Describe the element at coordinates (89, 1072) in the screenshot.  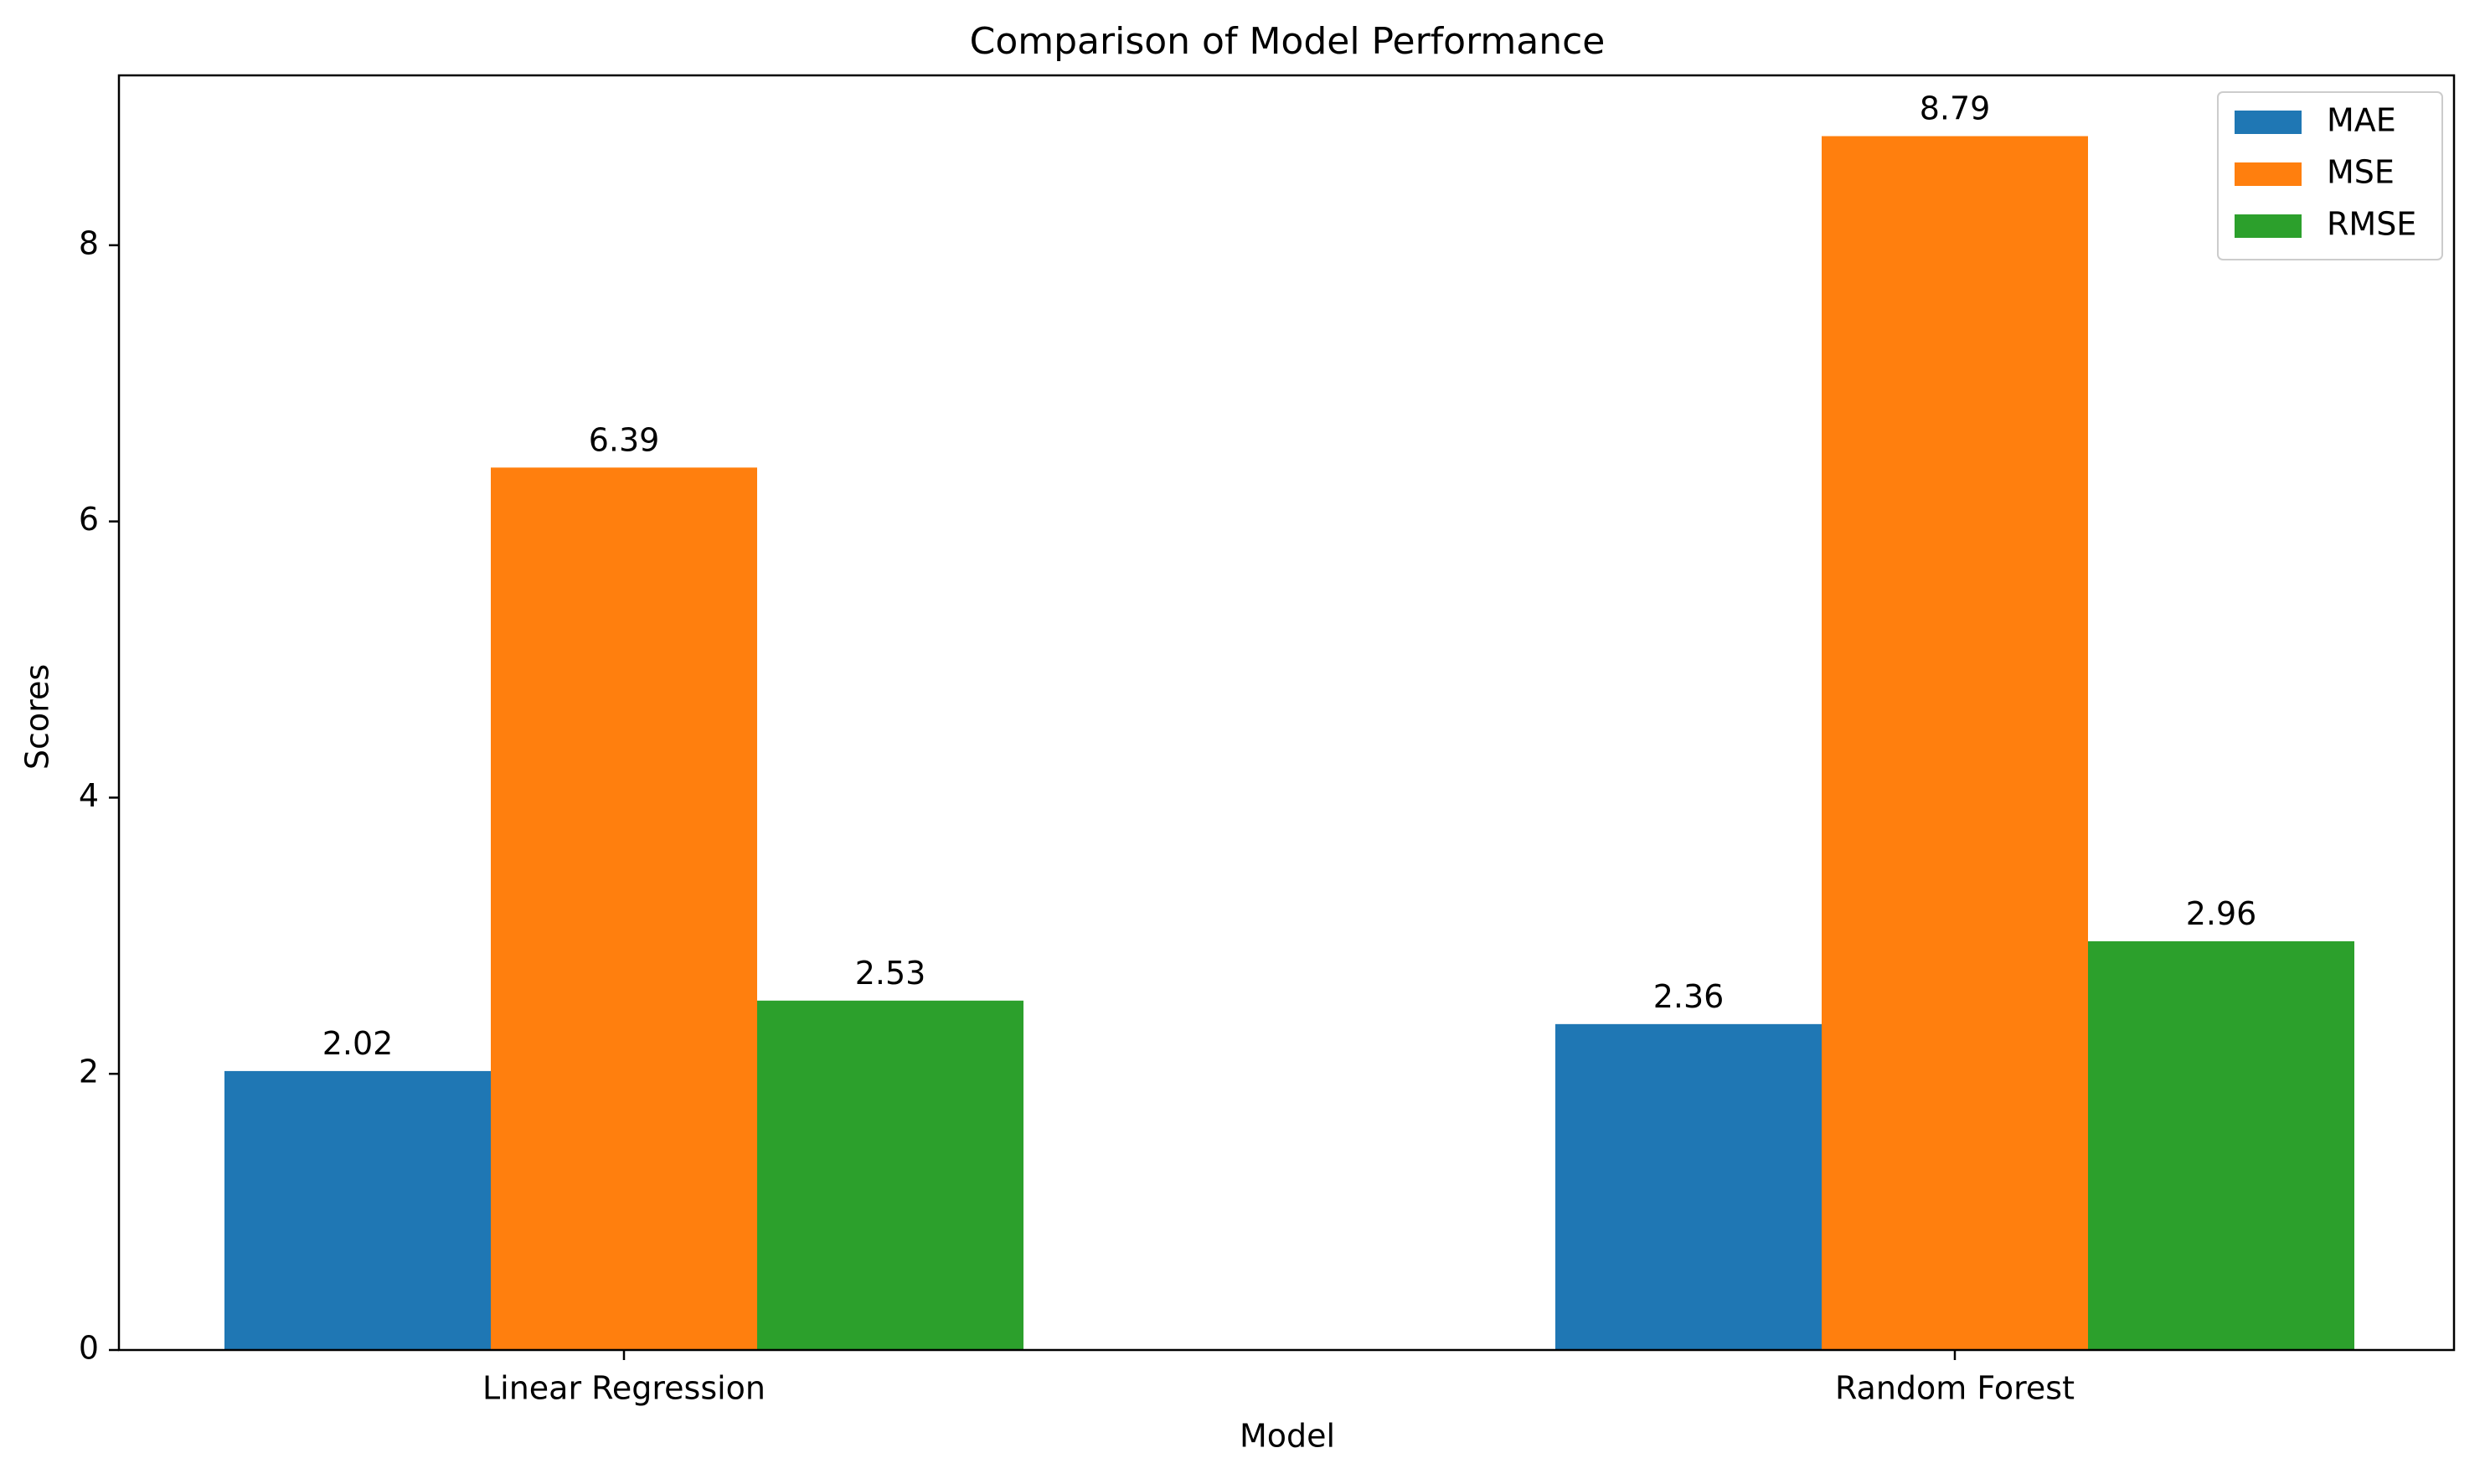
I see `y-tick-label: 2` at that location.